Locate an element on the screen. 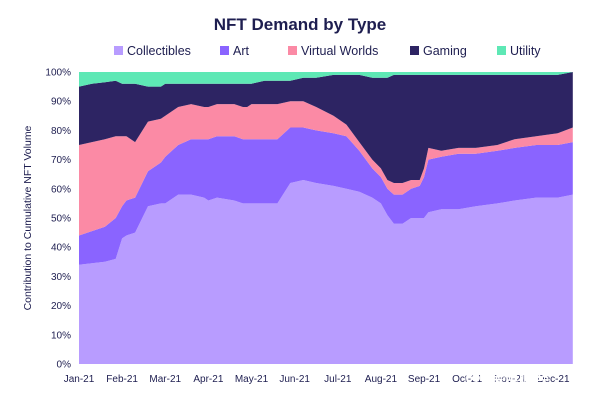 The image size is (600, 401). legend-label: Gaming is located at coordinates (445, 51).